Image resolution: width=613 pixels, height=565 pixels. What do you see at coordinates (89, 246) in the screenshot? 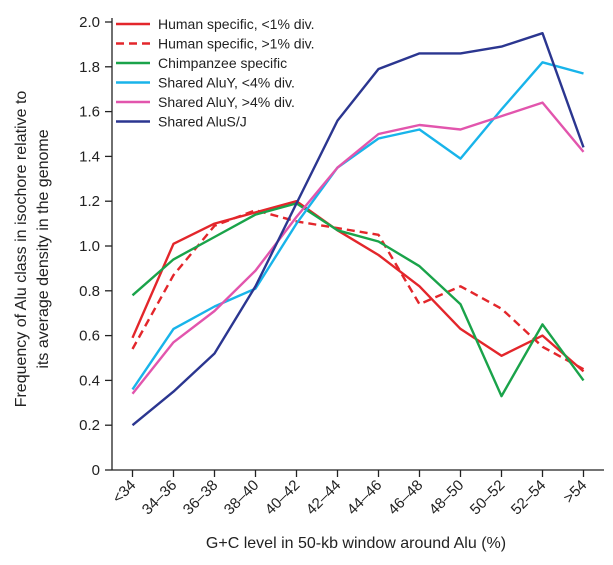
I see `y-tick-label: 1.0` at bounding box center [89, 246].